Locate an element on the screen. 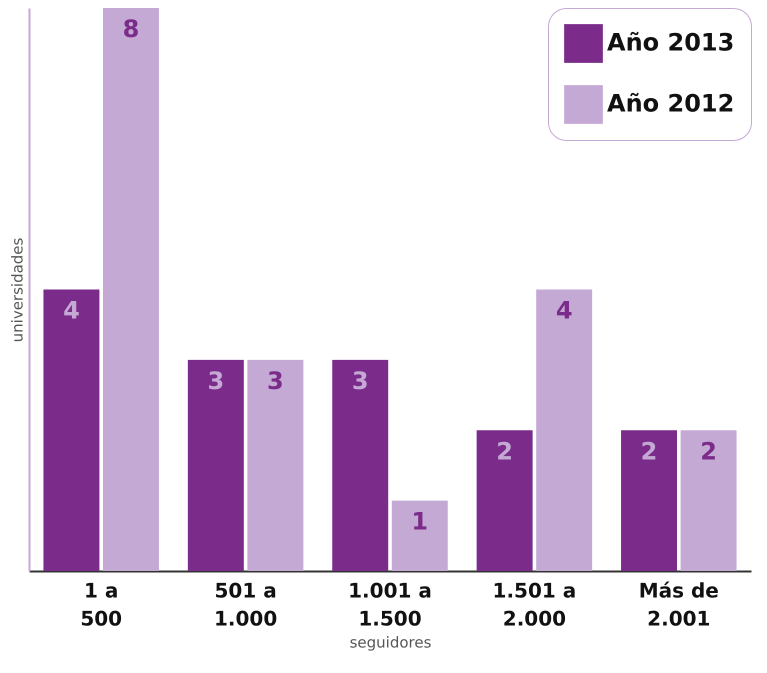 This screenshot has height=673, width=767. legend-label: Año 2012 is located at coordinates (670, 104).